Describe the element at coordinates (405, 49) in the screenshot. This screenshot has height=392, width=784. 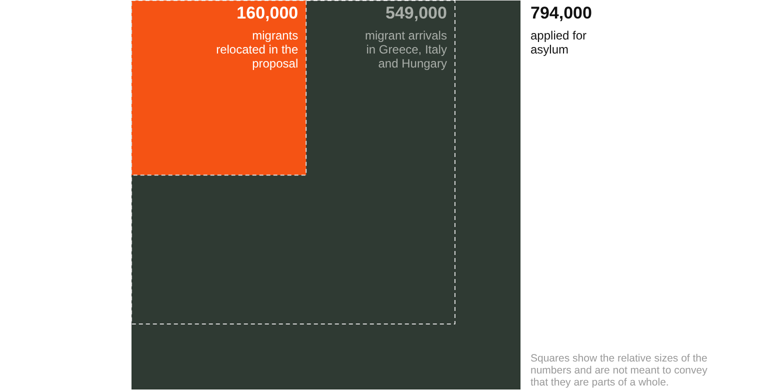
I see `category-label: migrant arrivals in Greece, Italy and Hungary` at that location.